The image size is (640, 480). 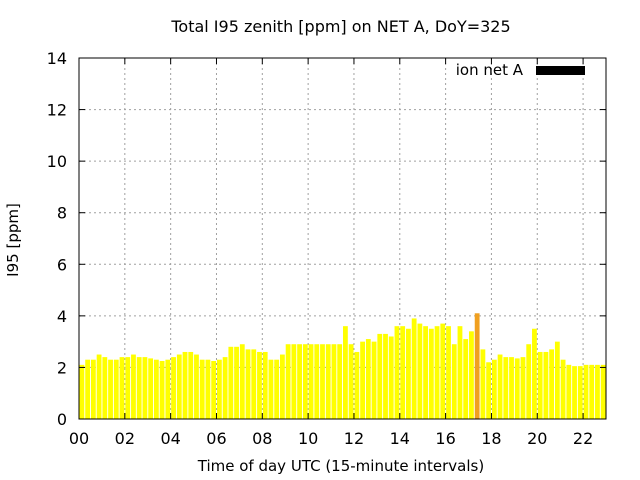 What do you see at coordinates (262, 438) in the screenshot?
I see `x-tick-label: 08` at bounding box center [262, 438].